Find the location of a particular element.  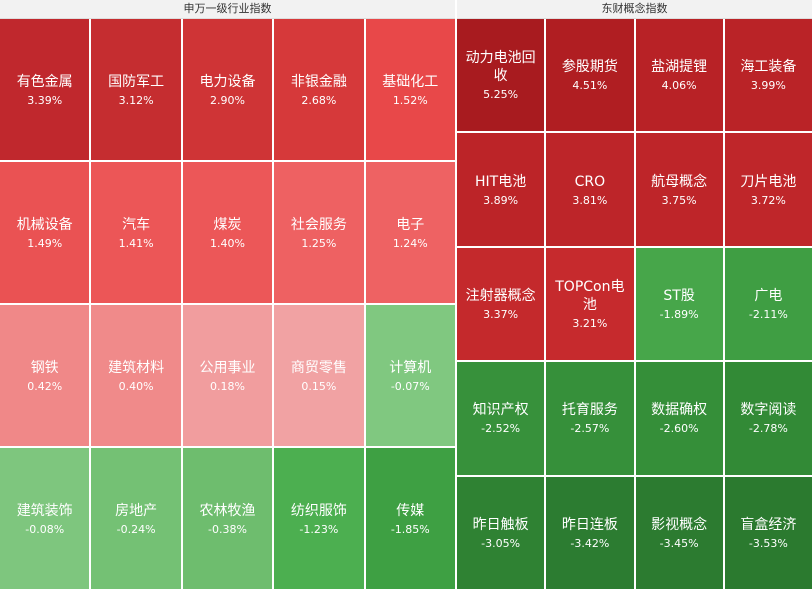

tile: 刀片电池 3.72% is located at coordinates (768, 189).